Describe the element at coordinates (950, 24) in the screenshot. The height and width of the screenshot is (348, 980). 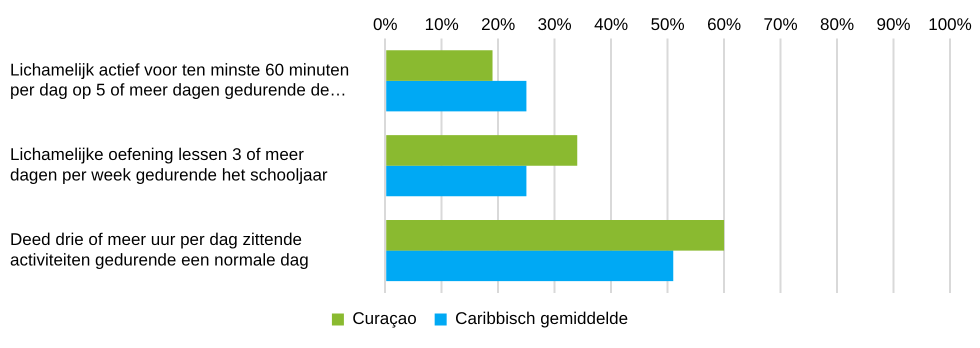
I see `x-tick-label: 100%` at that location.